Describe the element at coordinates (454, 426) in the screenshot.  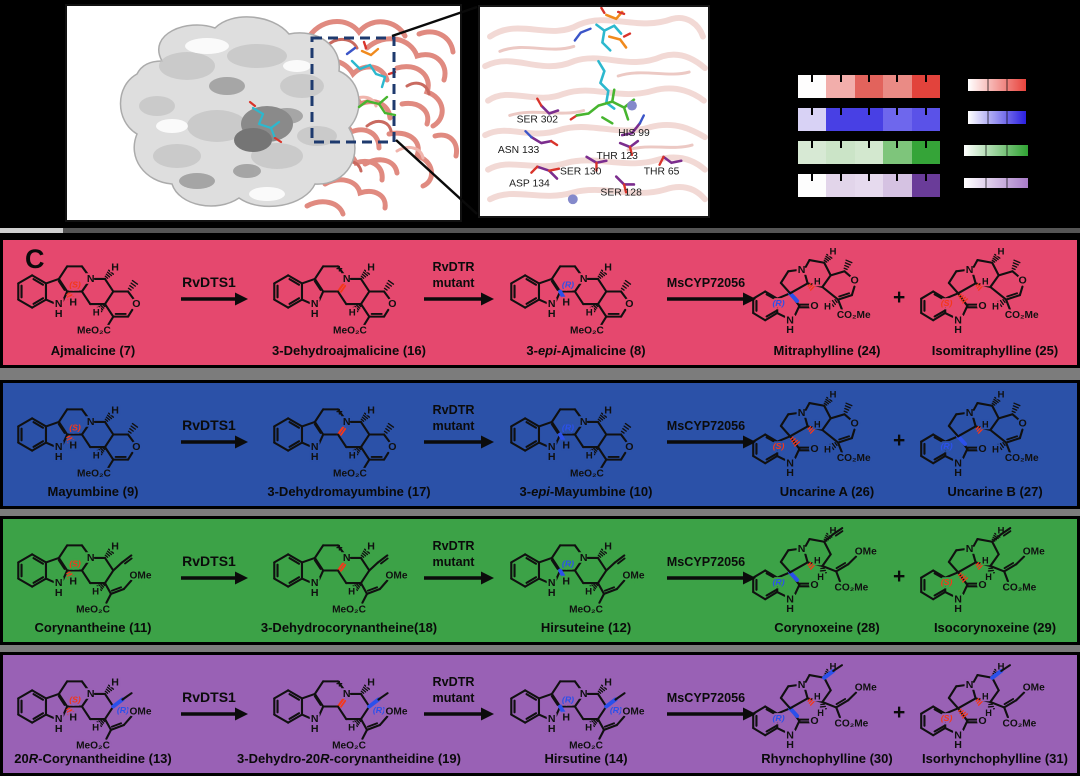
I see `svg-text: mutant` at that location.